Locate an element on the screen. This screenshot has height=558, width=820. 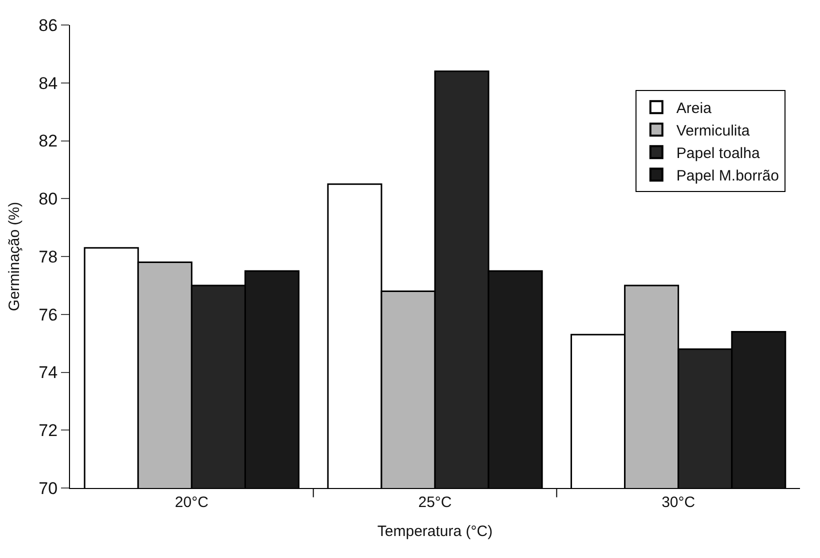
y-tick-label: 84 is located at coordinates (48, 83).